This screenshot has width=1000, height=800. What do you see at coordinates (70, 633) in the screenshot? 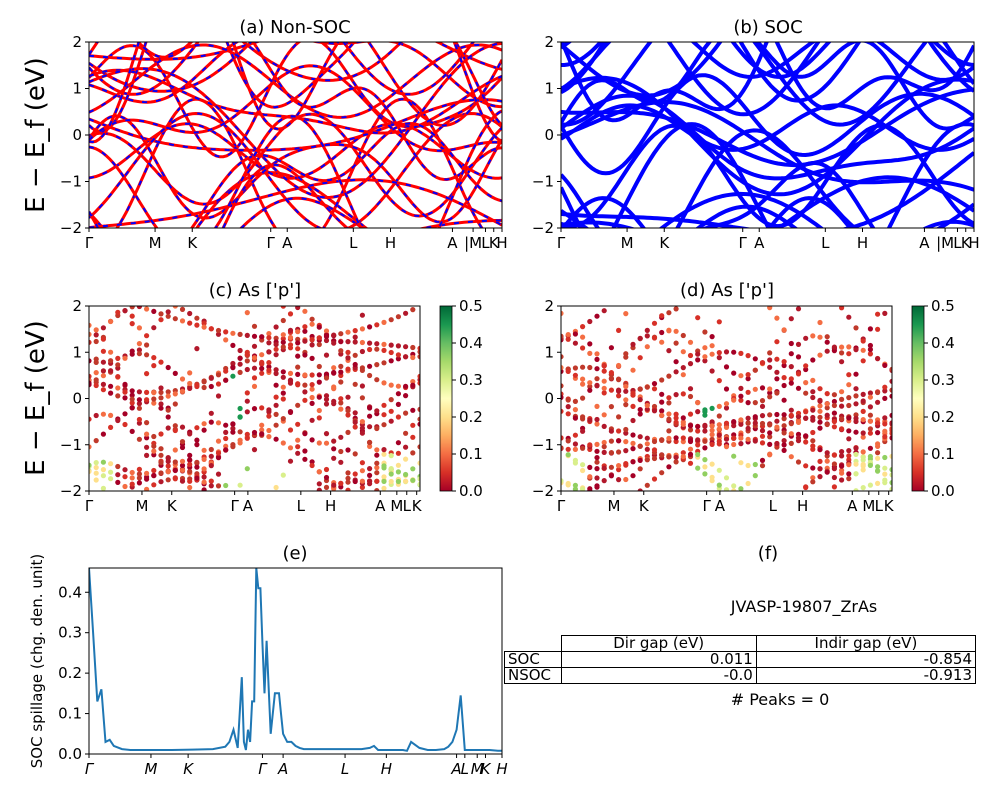
I see `y-tick-label: 0.3` at bounding box center [70, 633].